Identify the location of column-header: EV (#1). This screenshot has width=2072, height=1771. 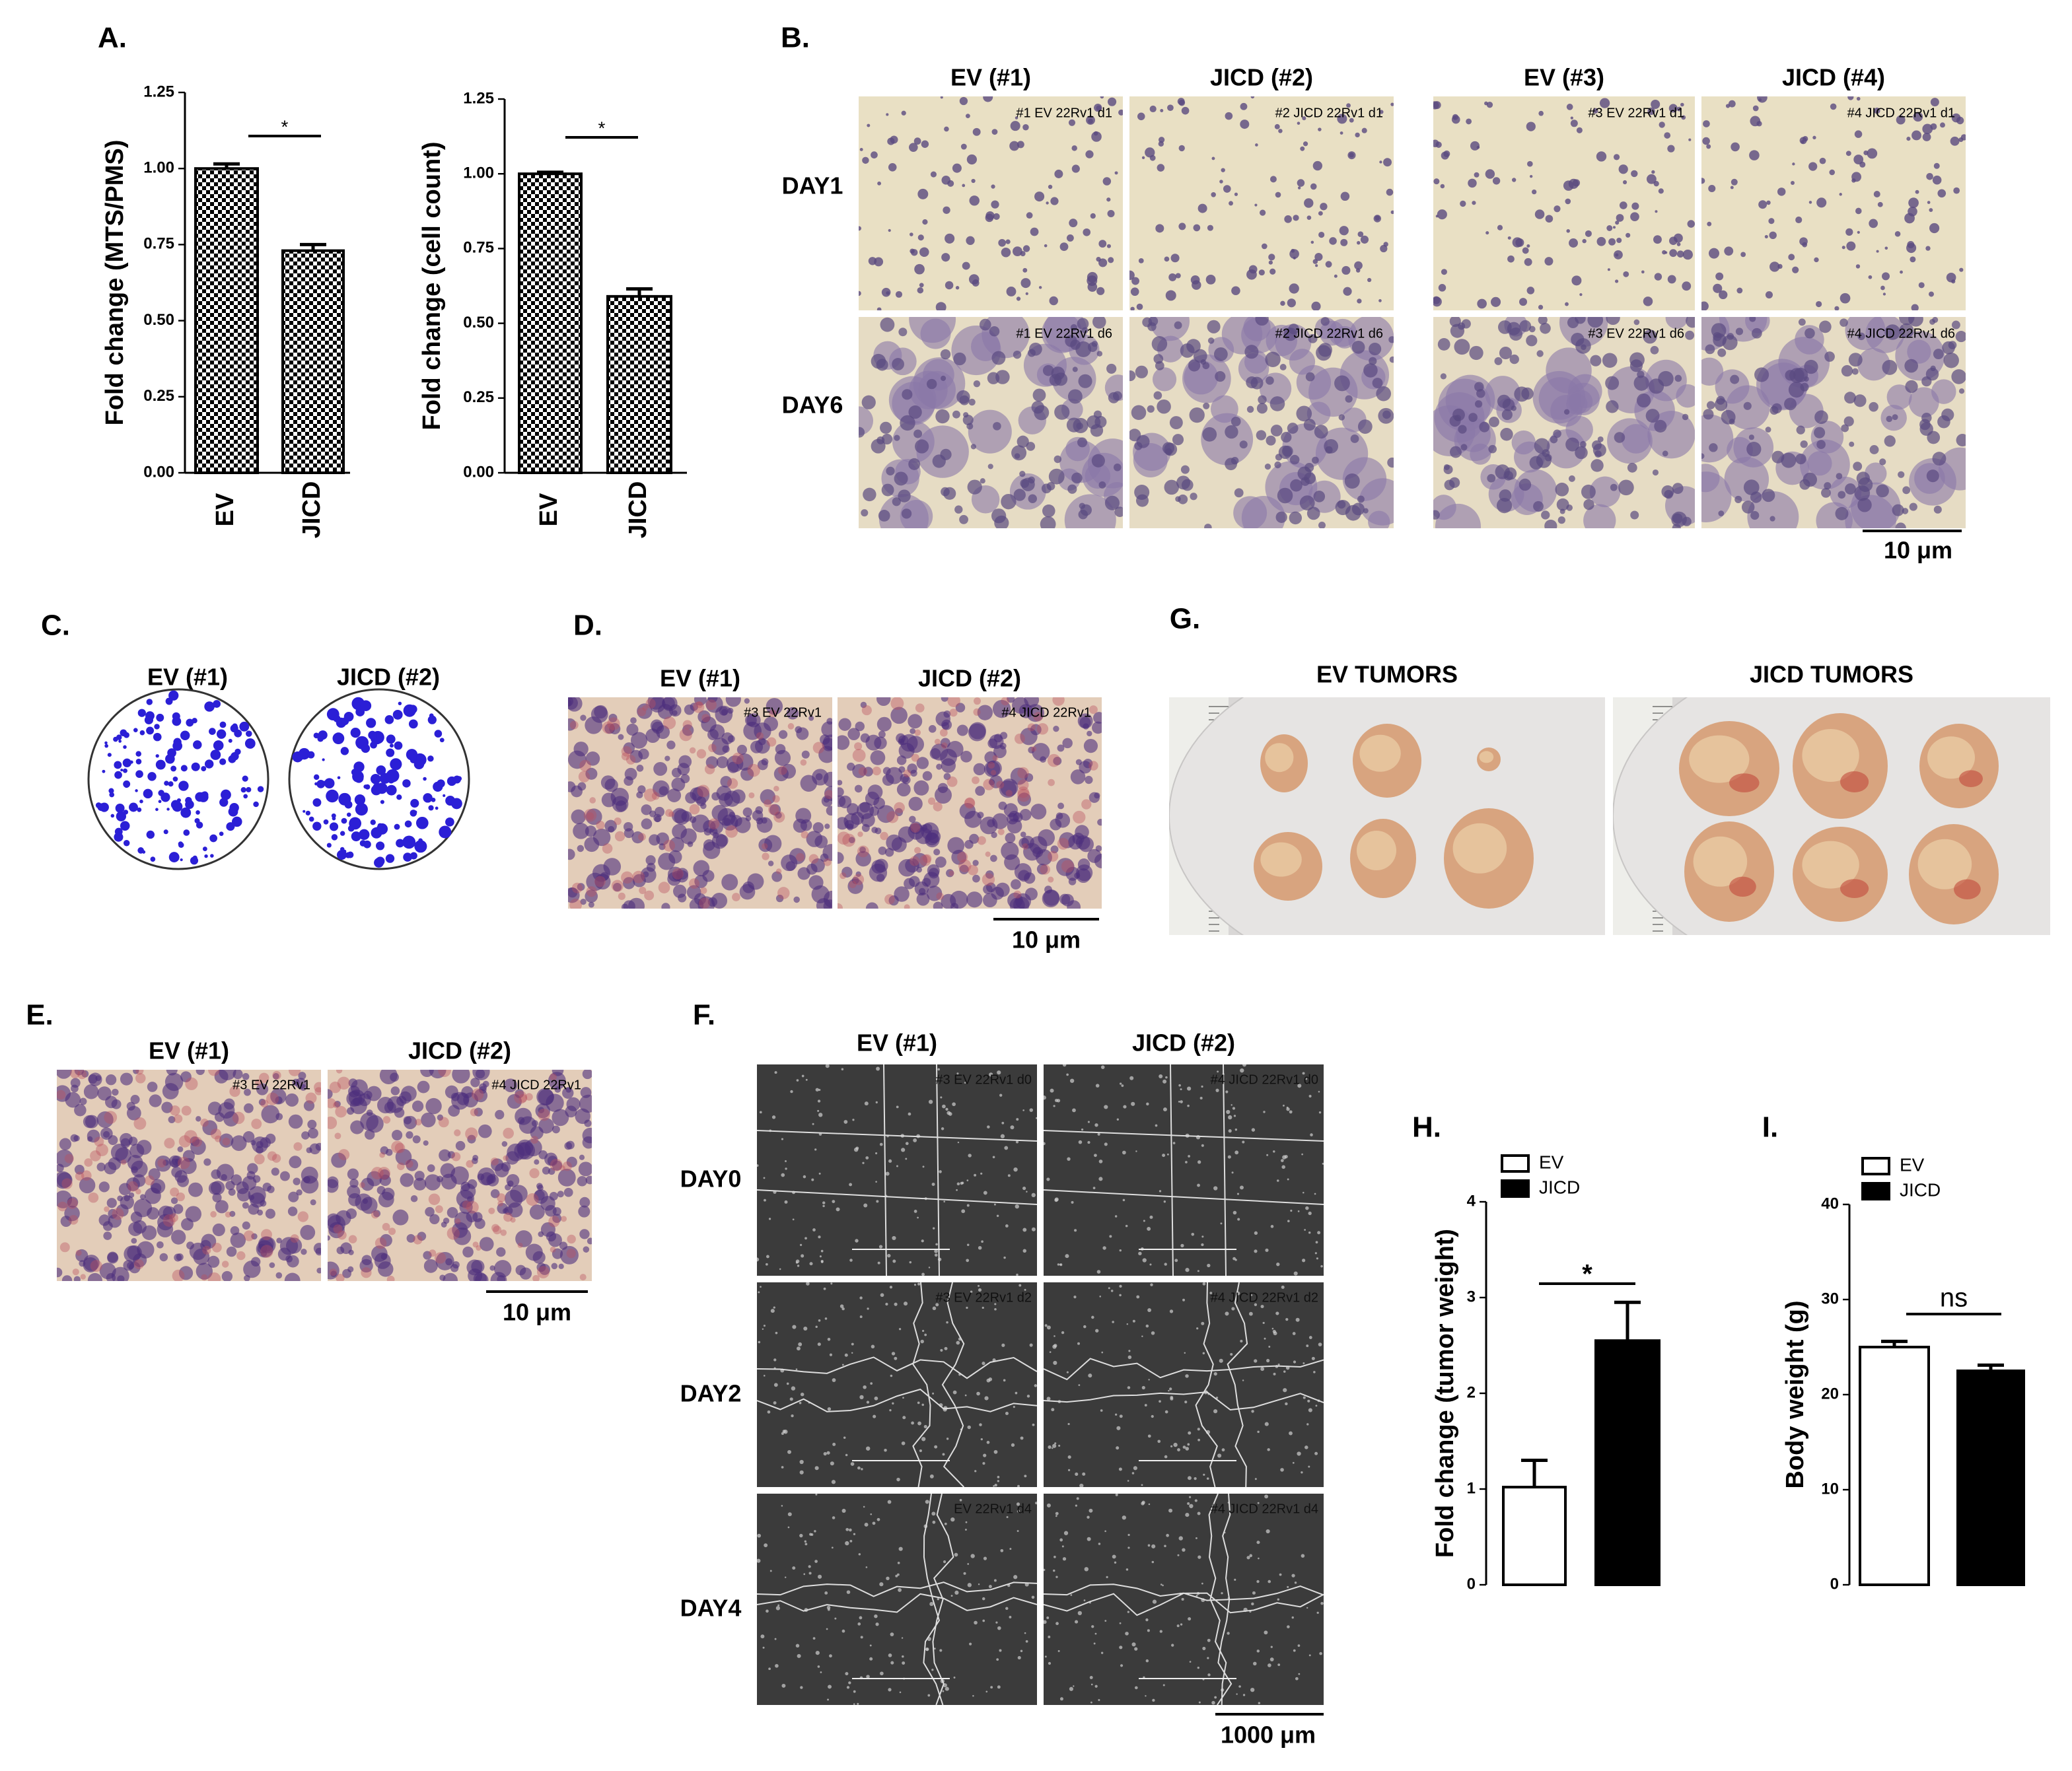
(187, 678).